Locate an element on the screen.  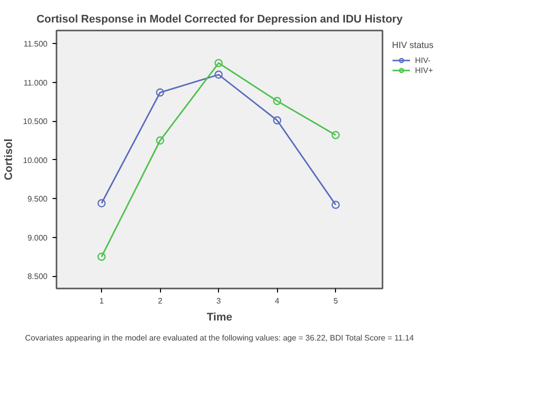
x-tick-label: 3 is located at coordinates (219, 301).